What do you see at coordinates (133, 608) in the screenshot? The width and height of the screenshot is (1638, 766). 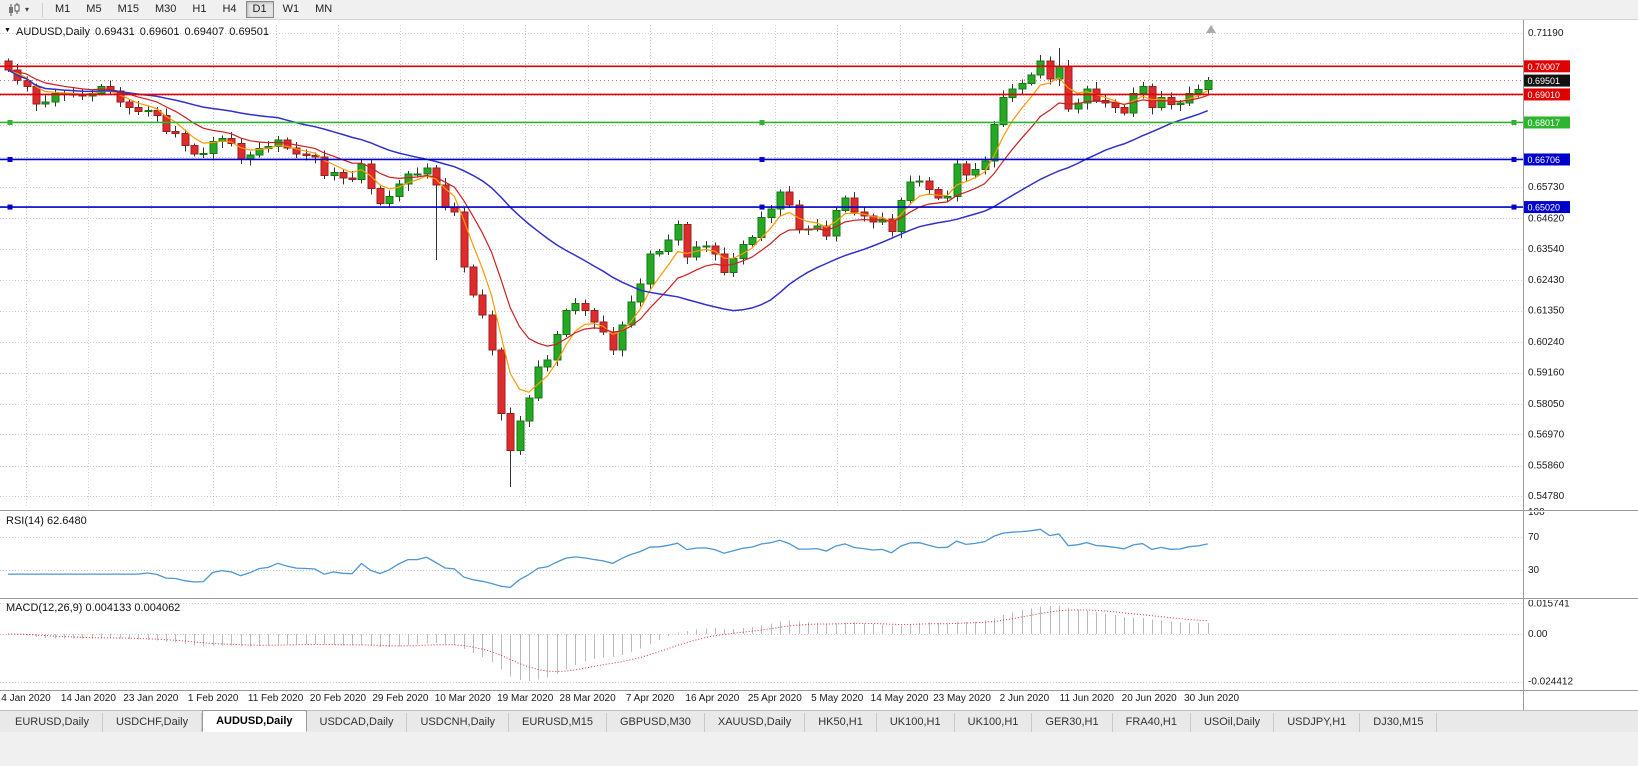 I see `macd-values: 0.004133 0.004062` at bounding box center [133, 608].